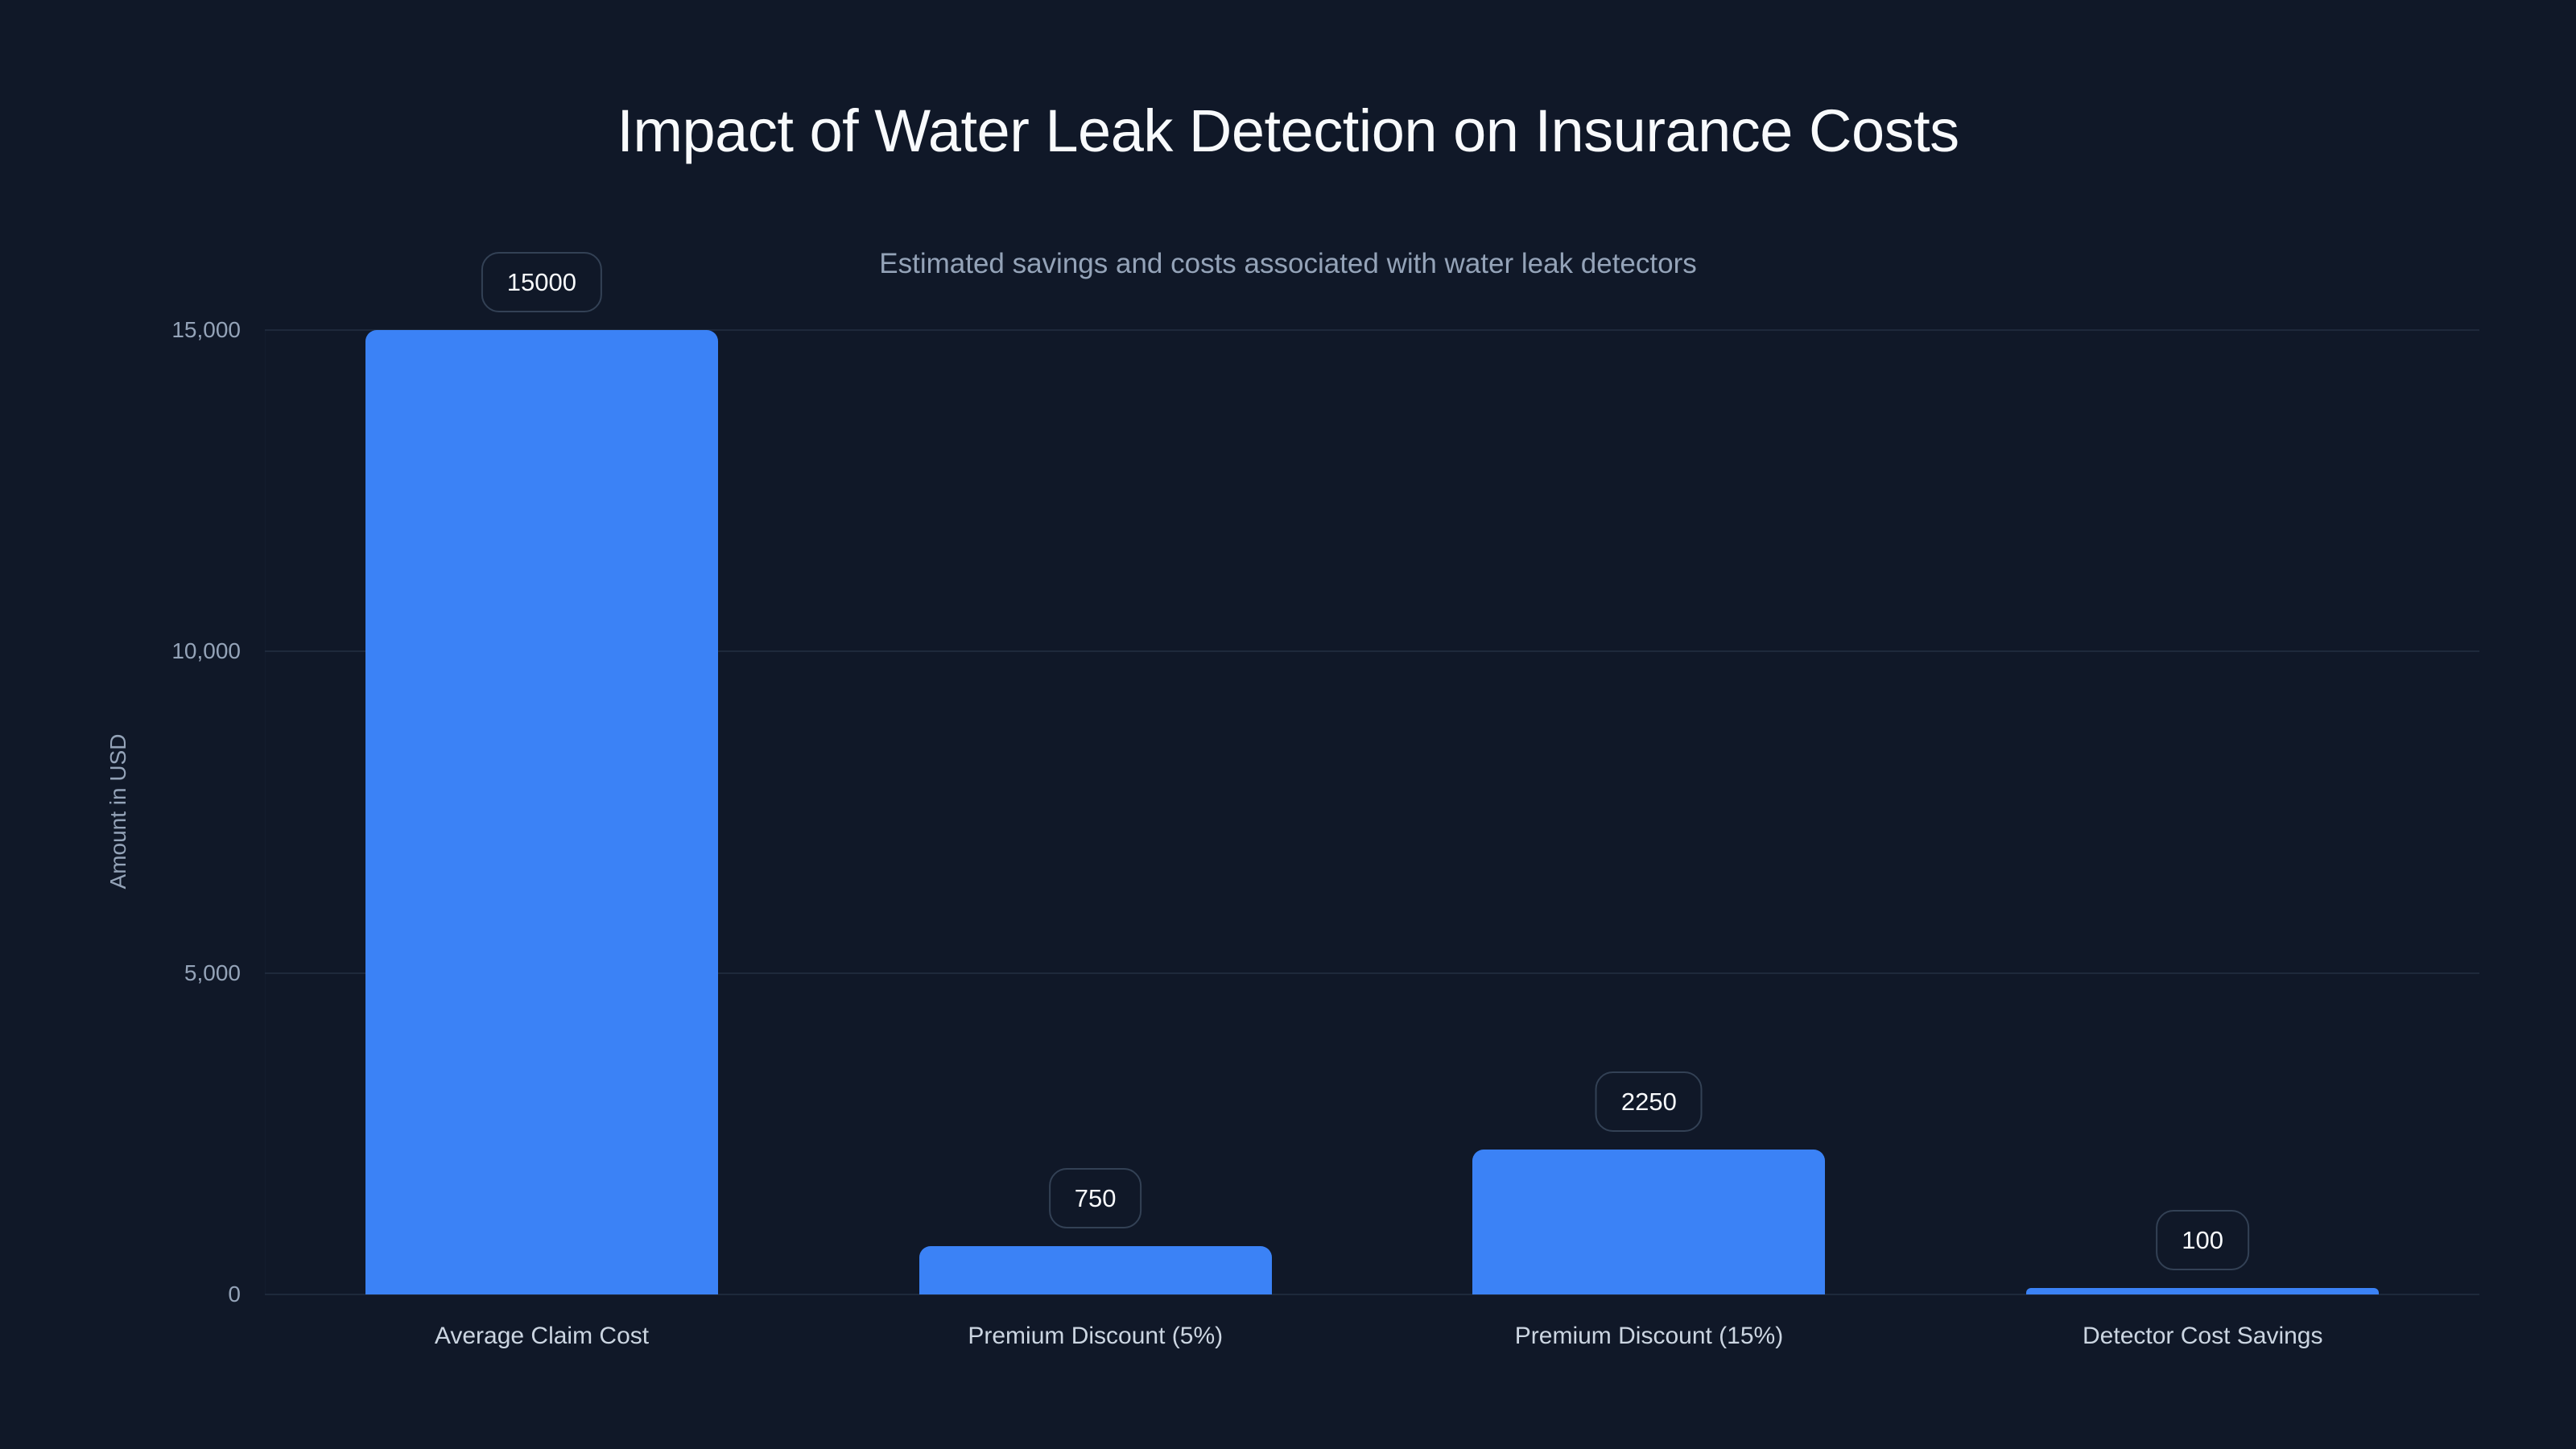 Image resolution: width=2576 pixels, height=1449 pixels. Describe the element at coordinates (1649, 1336) in the screenshot. I see `x-category-label: Premium Discount (15%)` at that location.